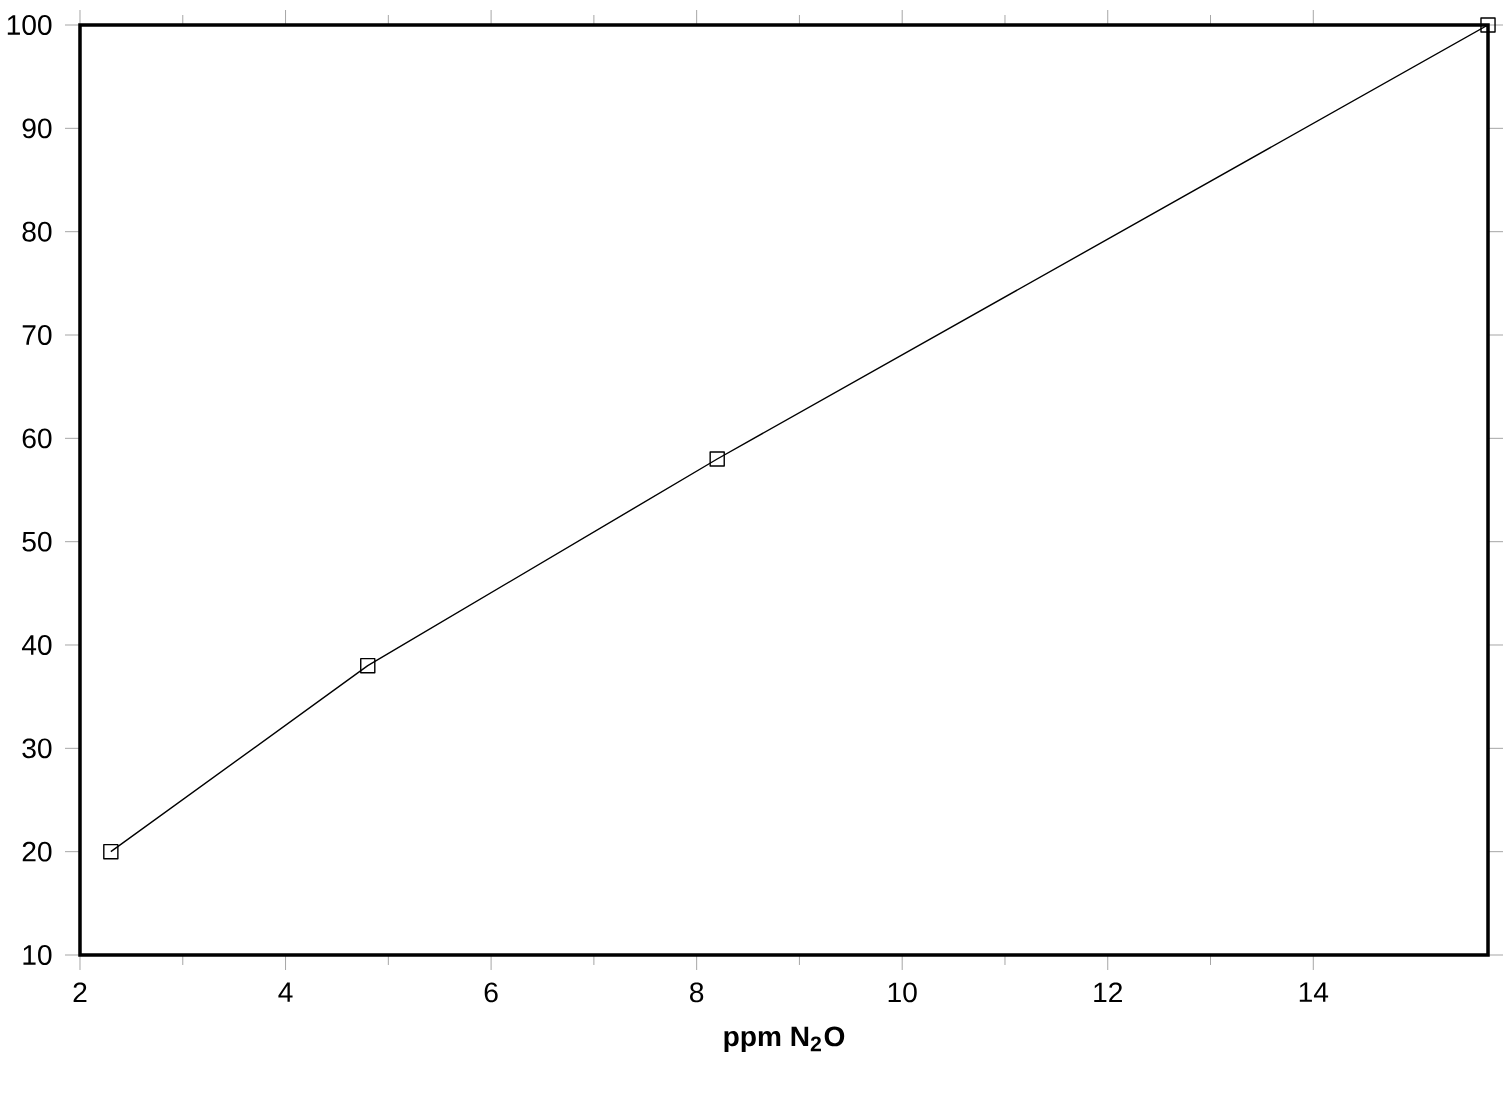 The width and height of the screenshot is (1503, 1099). Describe the element at coordinates (697, 992) in the screenshot. I see `x-tick-label: 8` at that location.